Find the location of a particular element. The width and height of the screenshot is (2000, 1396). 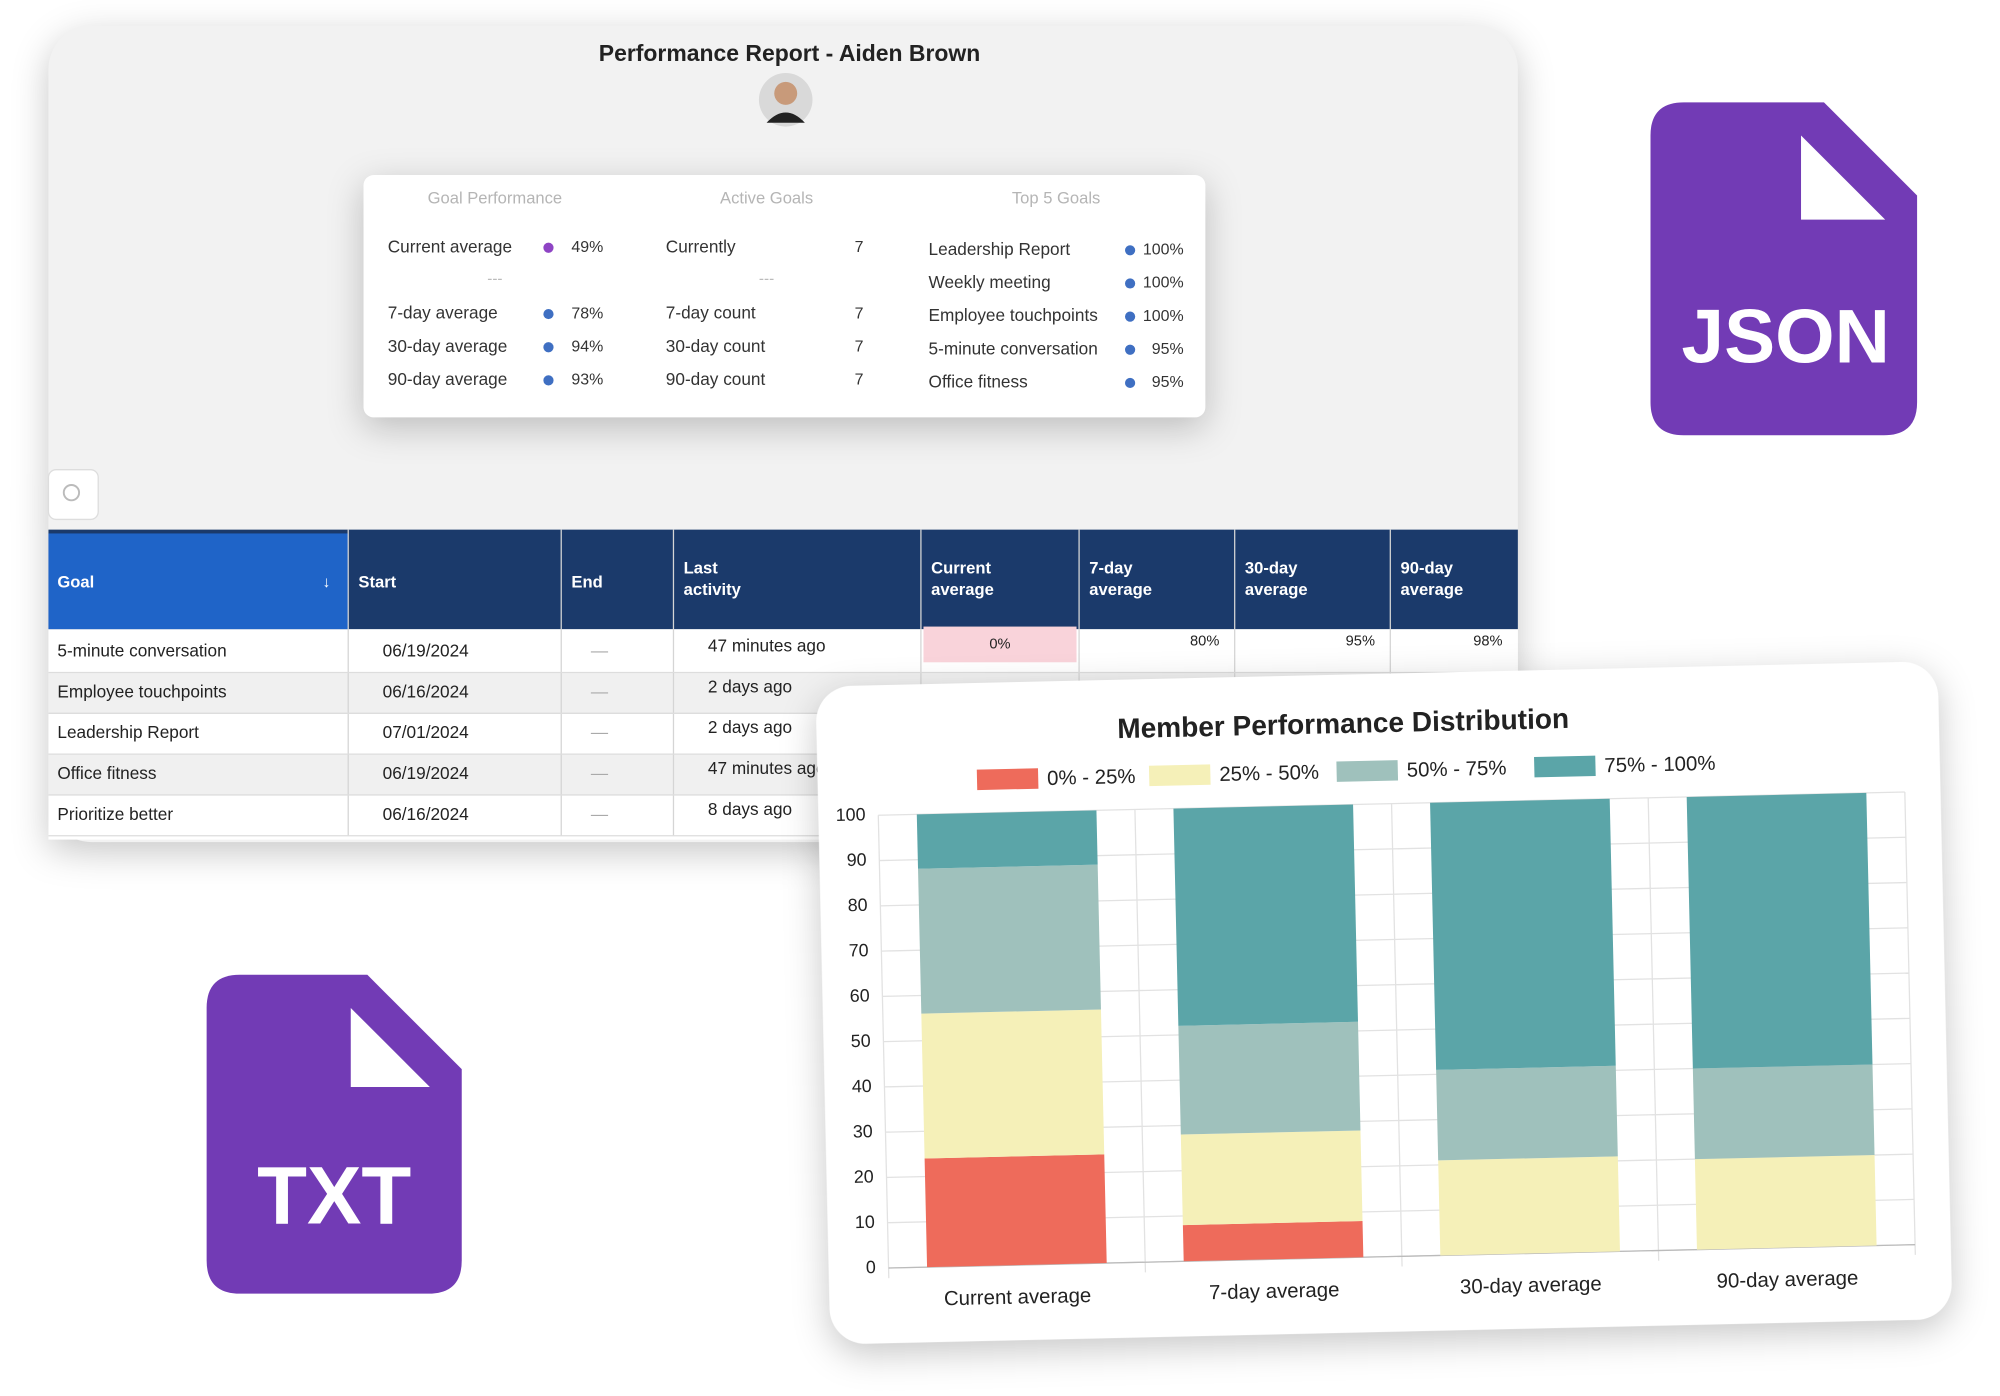

legend-label: 75% - 100% is located at coordinates (1660, 765).